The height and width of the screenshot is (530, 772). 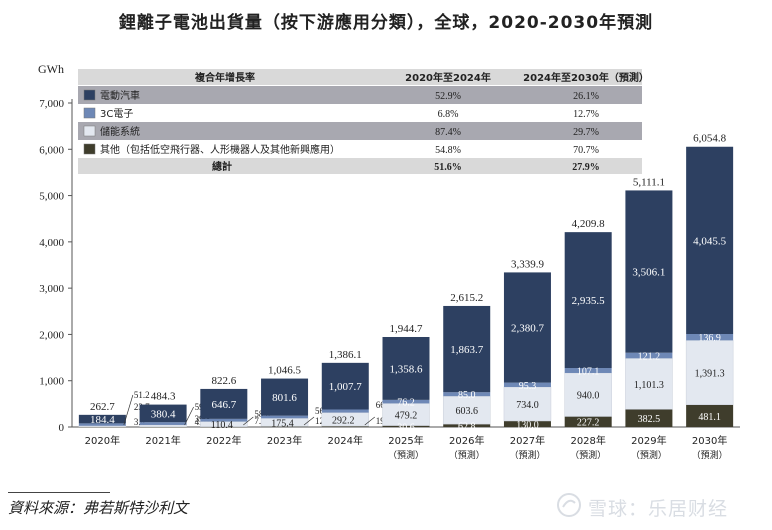 I want to click on segment-label-other: 7.5, so click(x=260, y=421).